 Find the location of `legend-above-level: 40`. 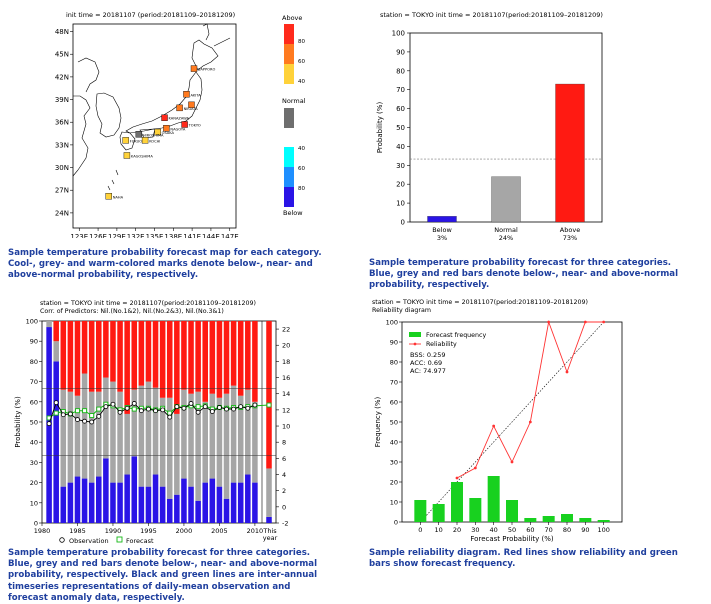

legend-above-level: 40 is located at coordinates (301, 82).